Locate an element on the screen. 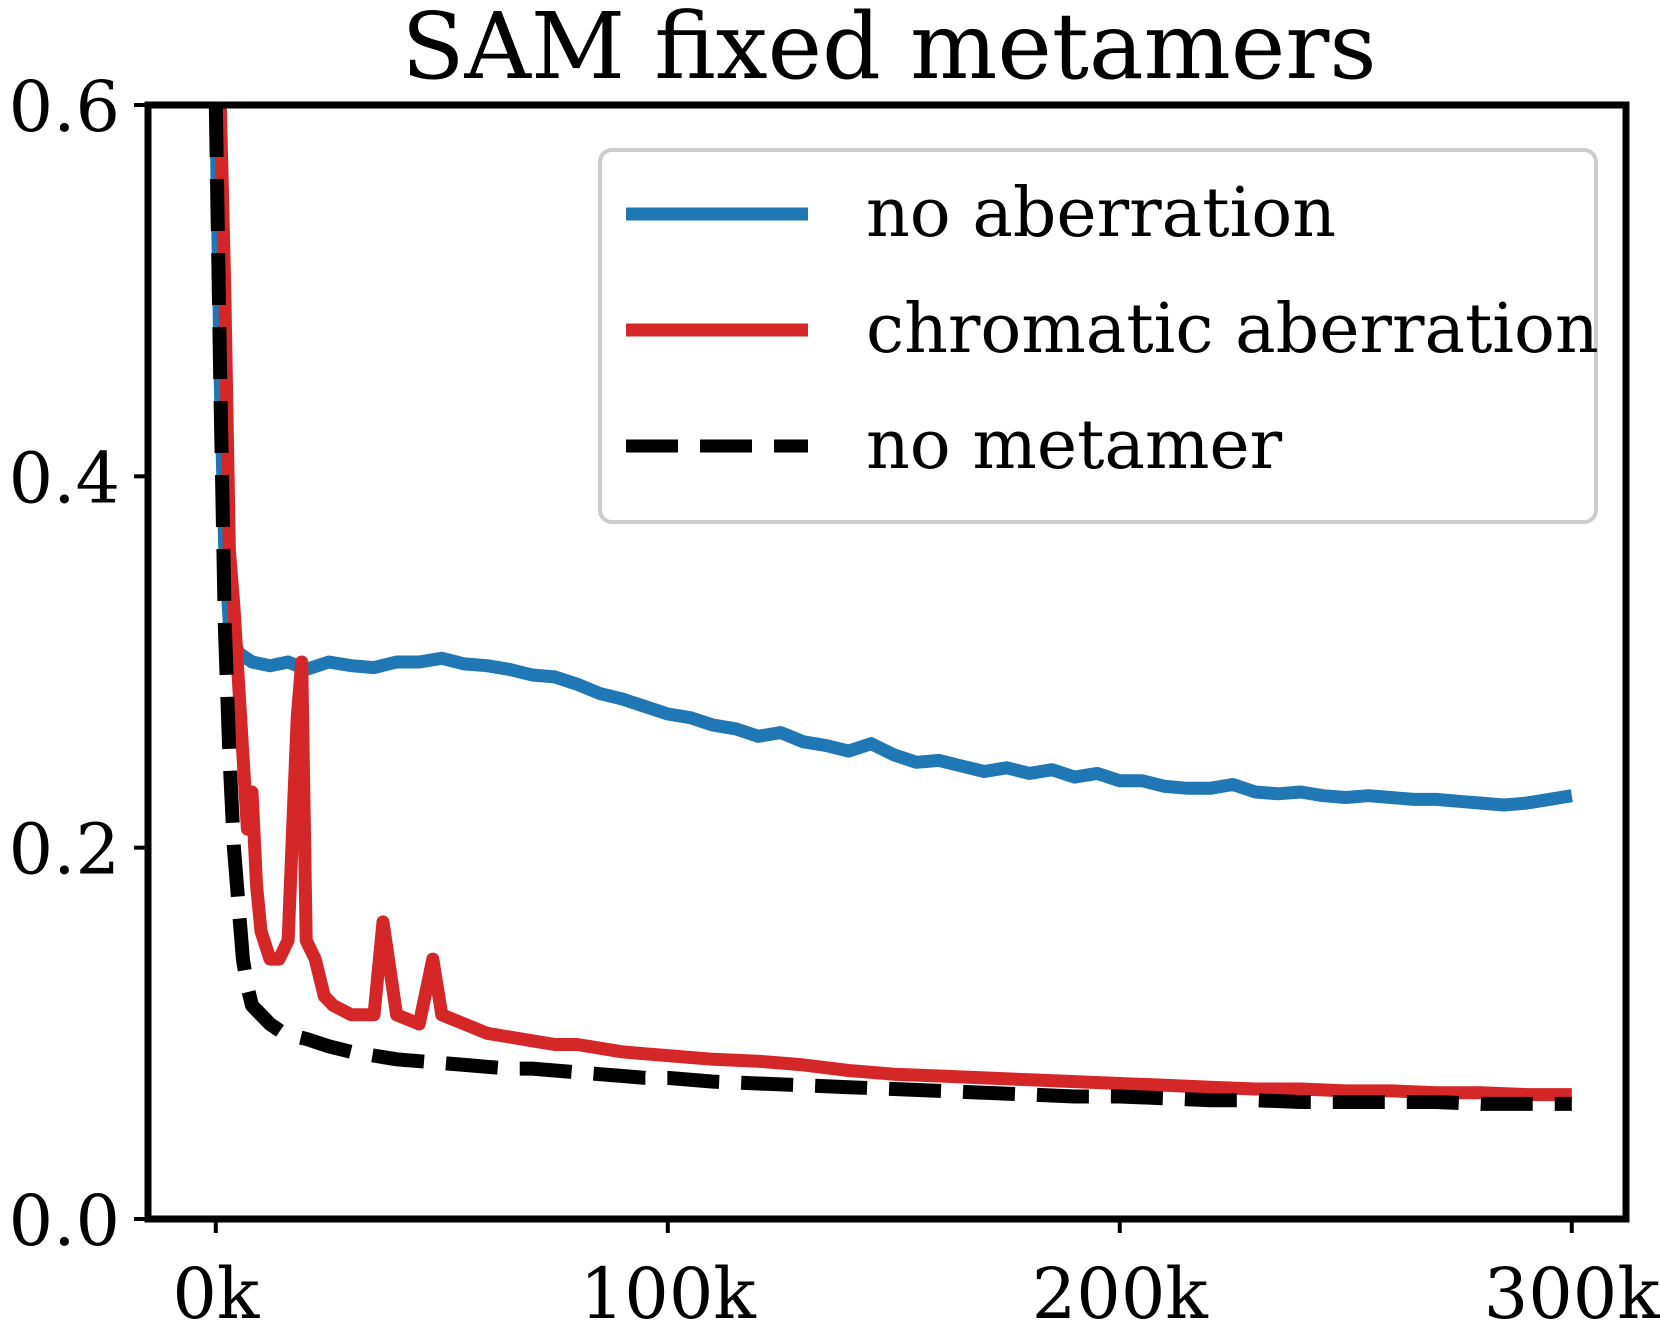 The height and width of the screenshot is (1334, 1660). x-tick-label: 200k is located at coordinates (1120, 1293).